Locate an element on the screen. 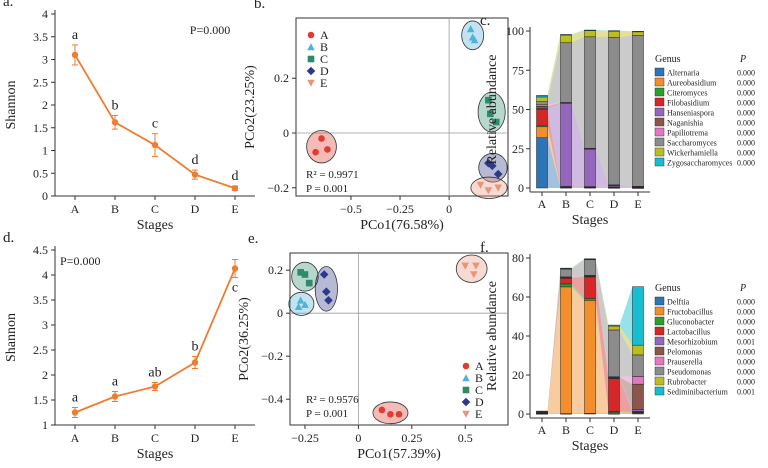  legend-label: Fructobacillus is located at coordinates (690, 312).